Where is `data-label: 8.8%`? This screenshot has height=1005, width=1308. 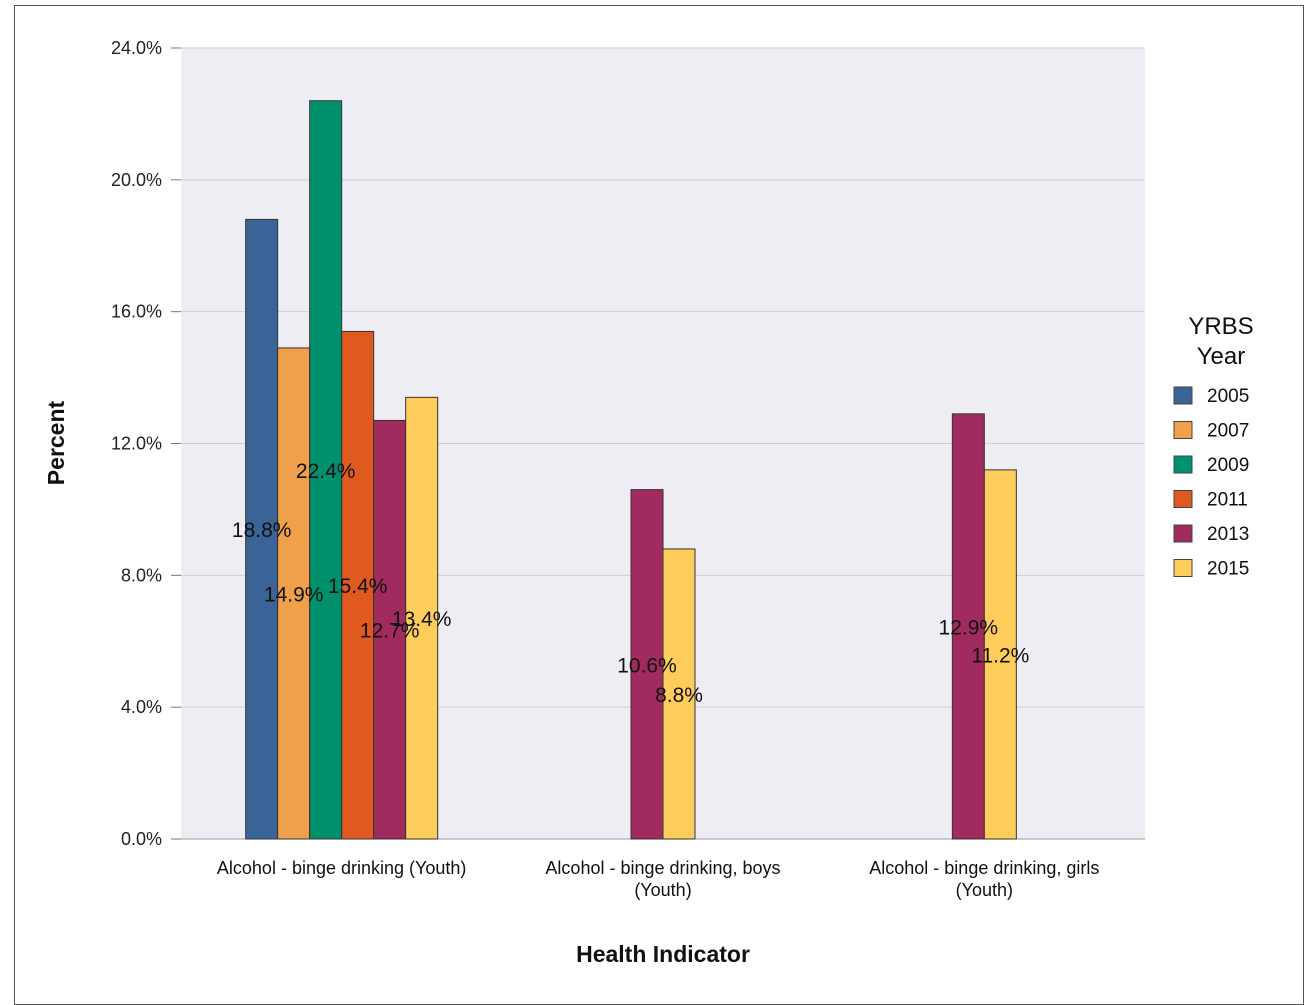 data-label: 8.8% is located at coordinates (679, 695).